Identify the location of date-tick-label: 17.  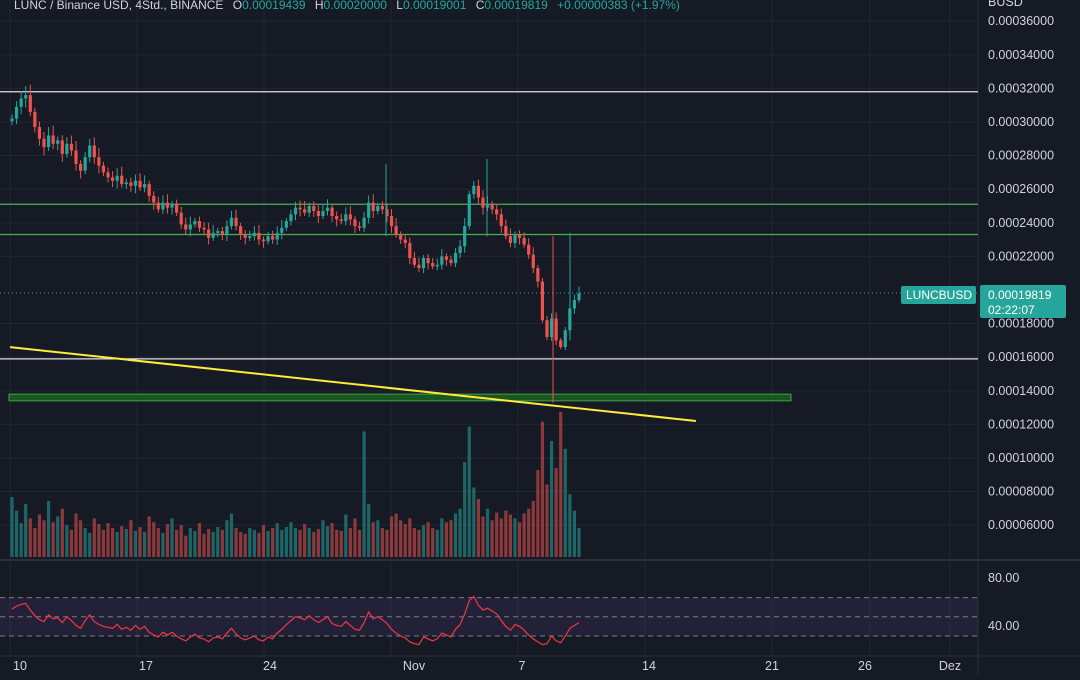
(146, 666).